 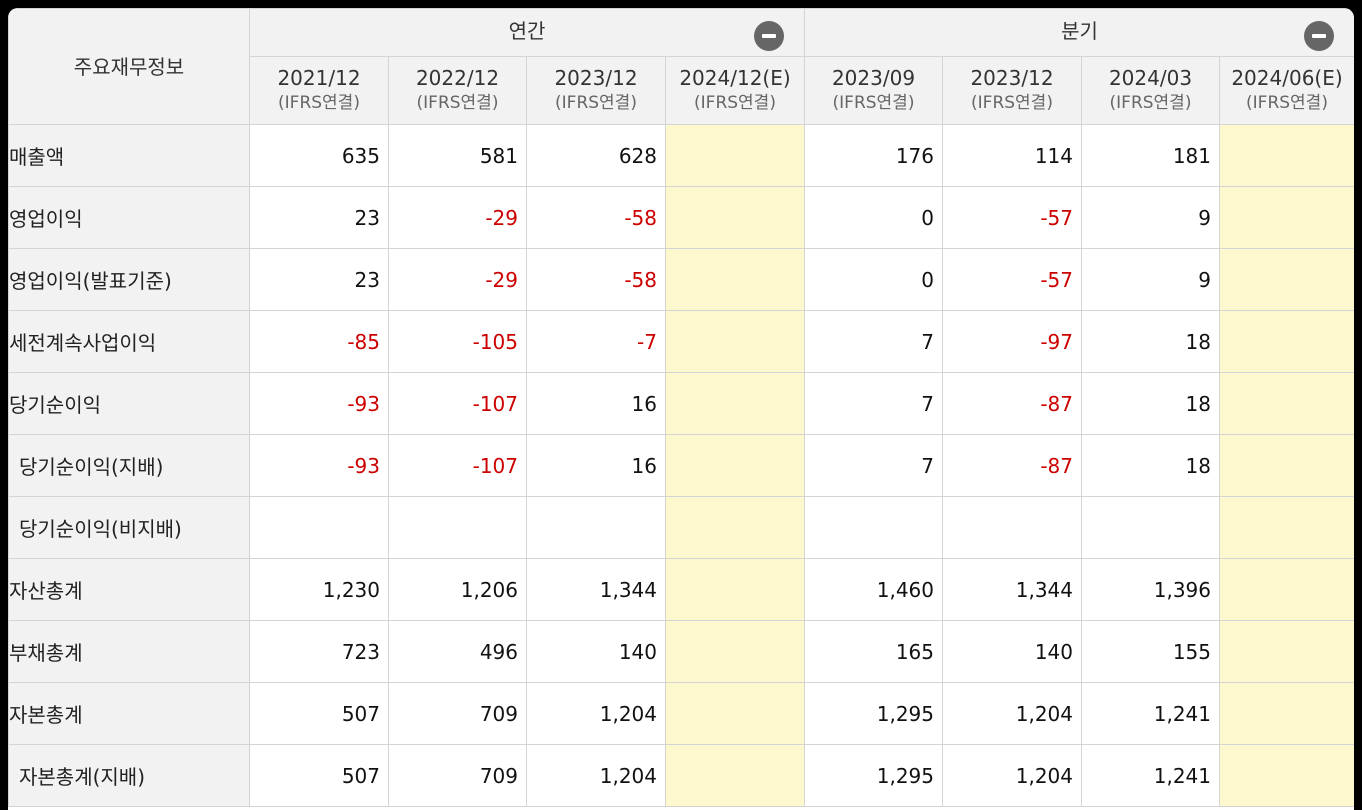 What do you see at coordinates (1150, 651) in the screenshot?
I see `value-cell: 155` at bounding box center [1150, 651].